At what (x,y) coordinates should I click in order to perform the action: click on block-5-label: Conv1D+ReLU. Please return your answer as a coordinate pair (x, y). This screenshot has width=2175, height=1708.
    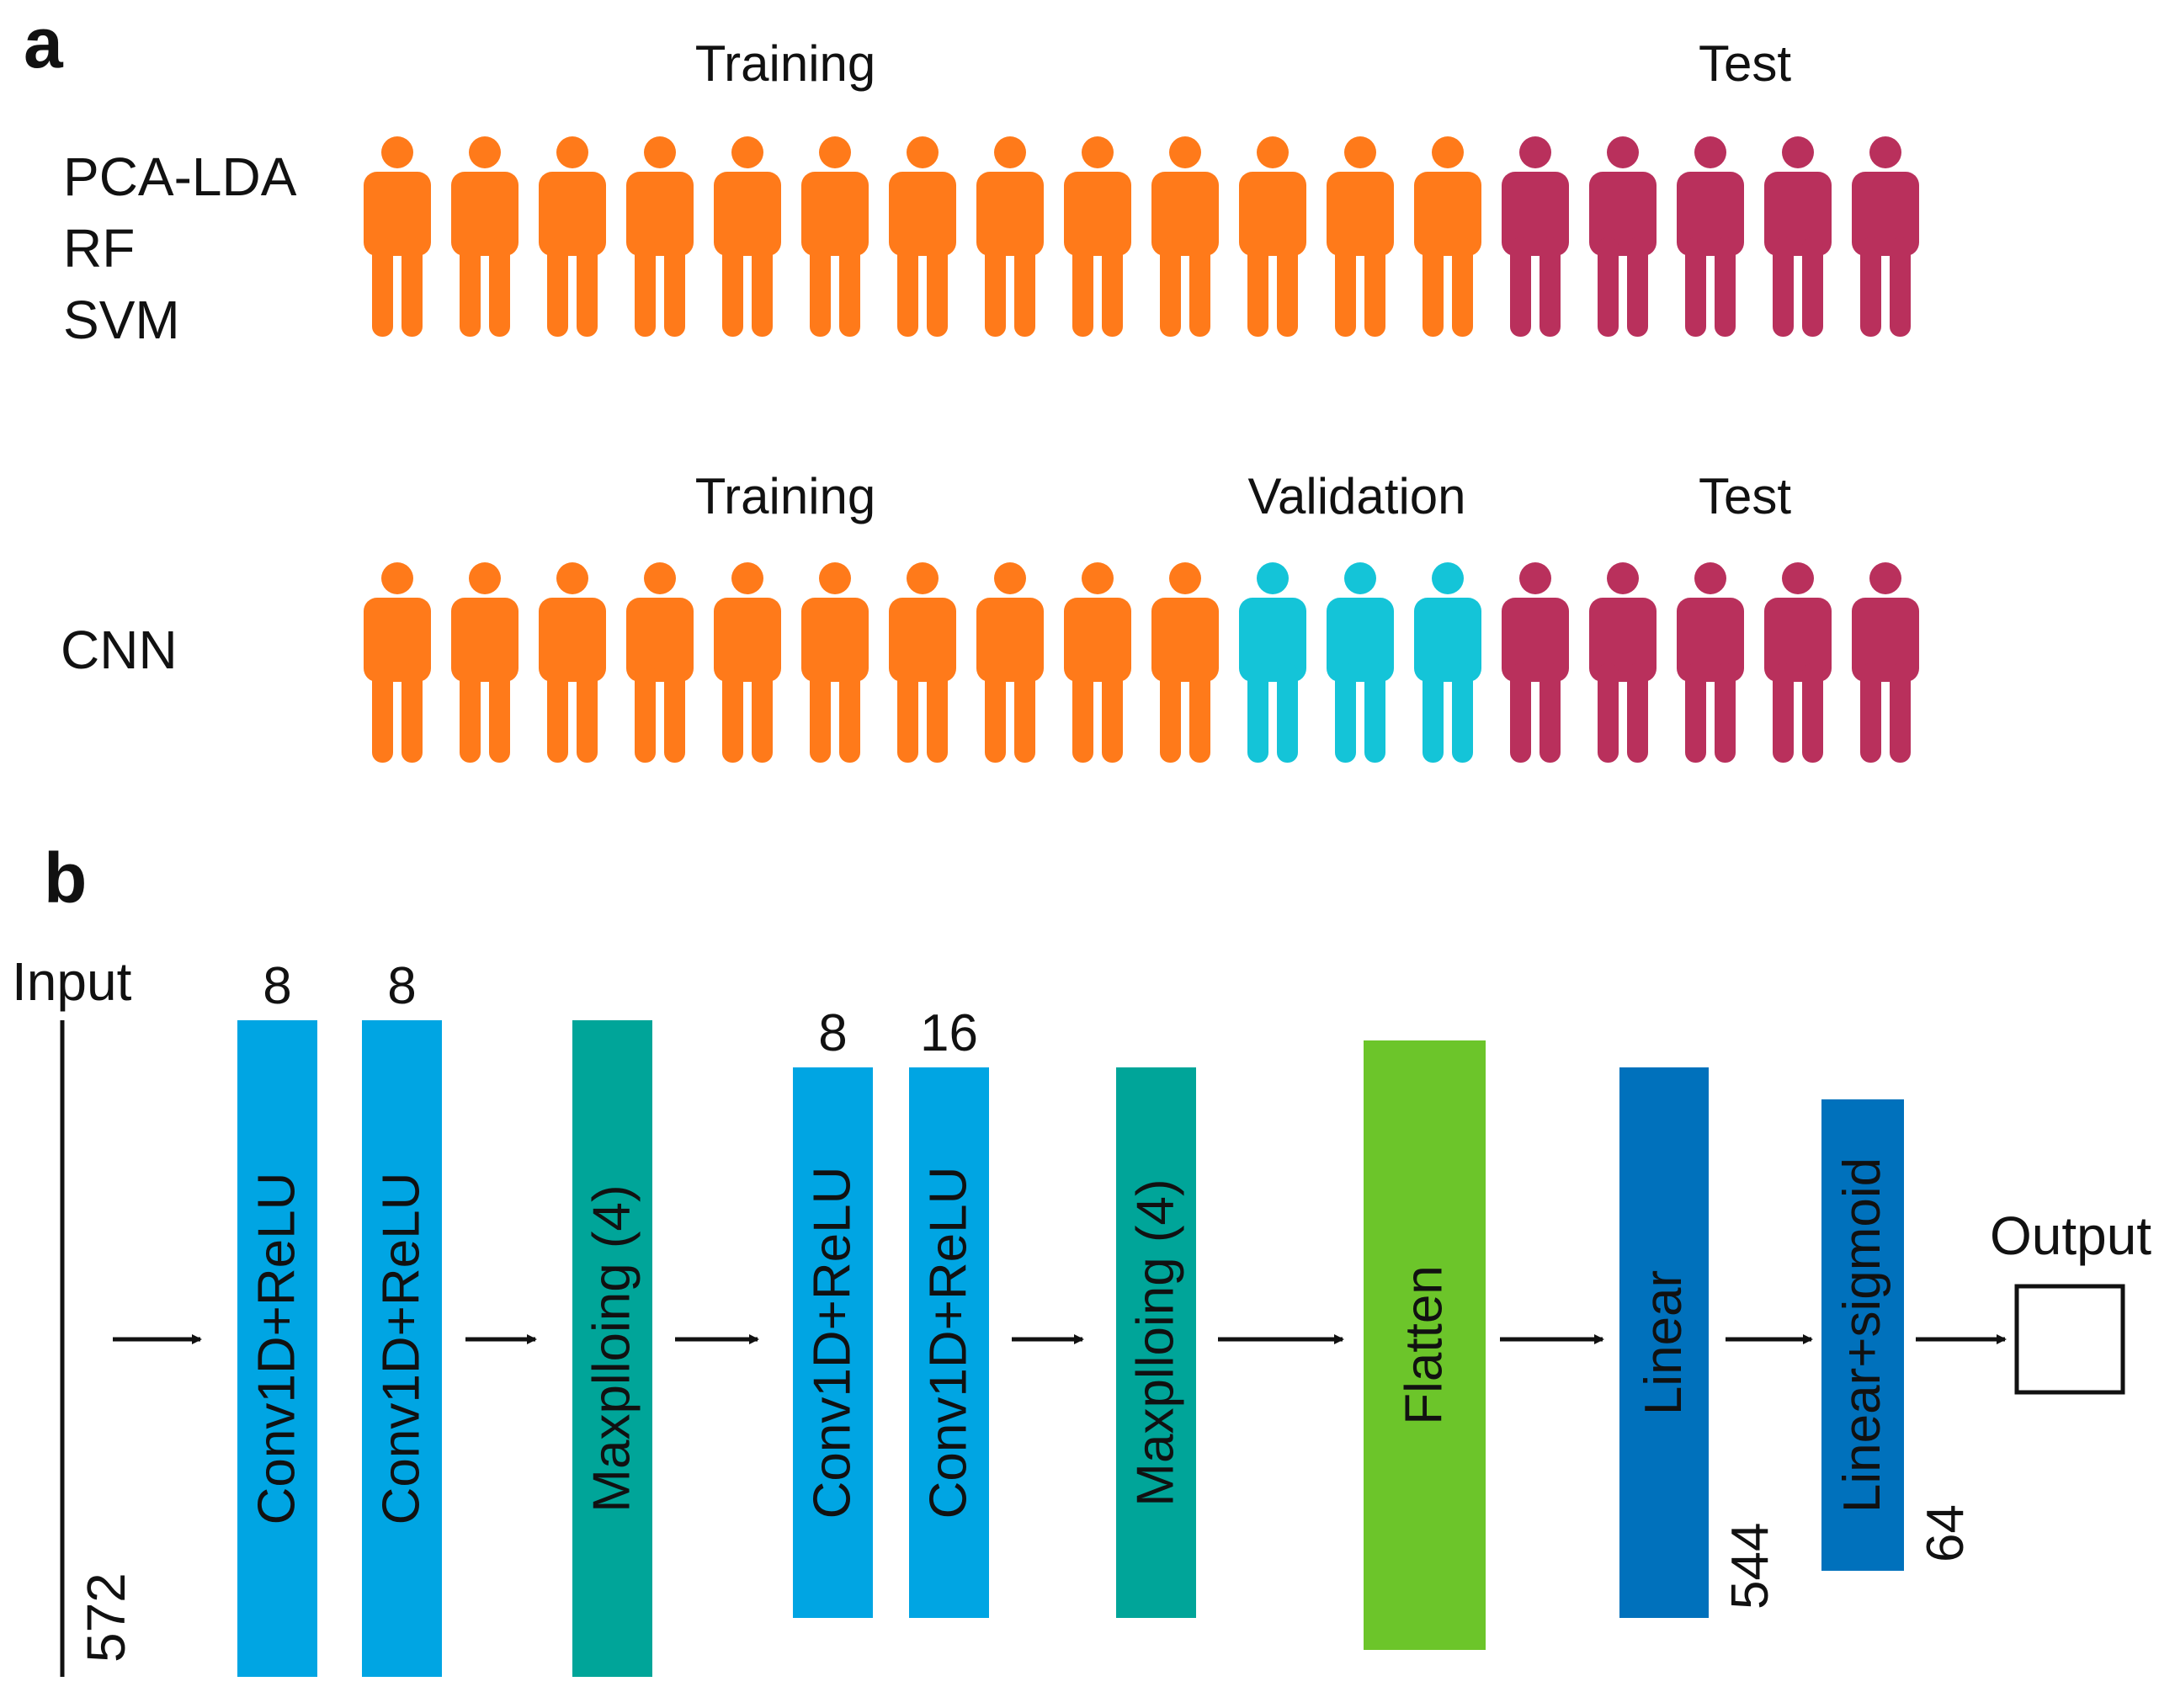
    Looking at the image, I should click on (949, 1343).